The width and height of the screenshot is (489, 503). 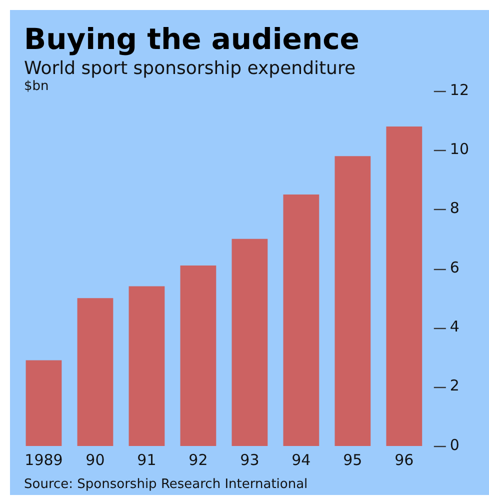 What do you see at coordinates (166, 484) in the screenshot?
I see `source-note: Source: Sponsorship Research International` at bounding box center [166, 484].